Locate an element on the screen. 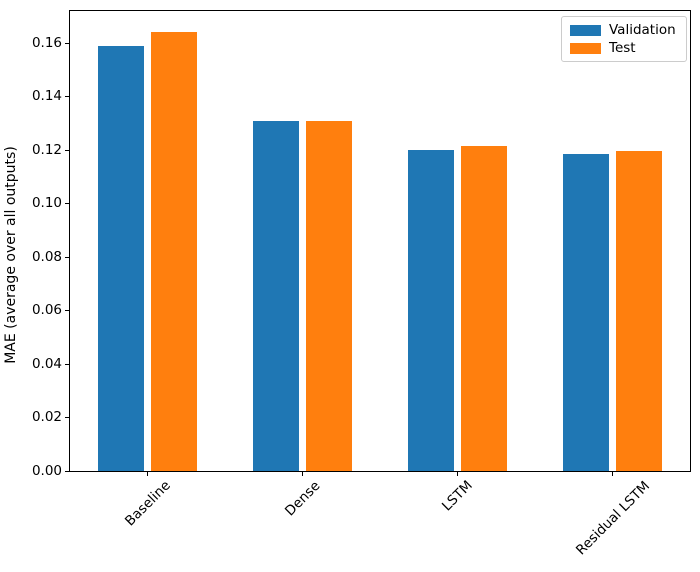  y-tick-label: 0.04 is located at coordinates (46, 363).